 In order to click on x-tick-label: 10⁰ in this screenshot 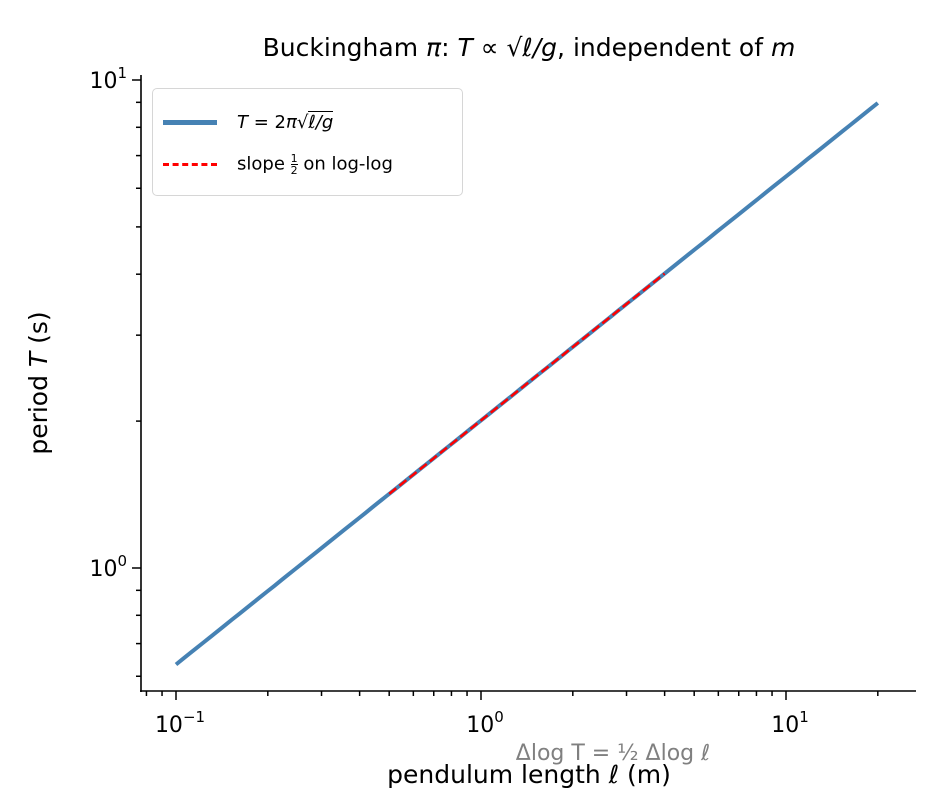, I will do `click(485, 723)`.